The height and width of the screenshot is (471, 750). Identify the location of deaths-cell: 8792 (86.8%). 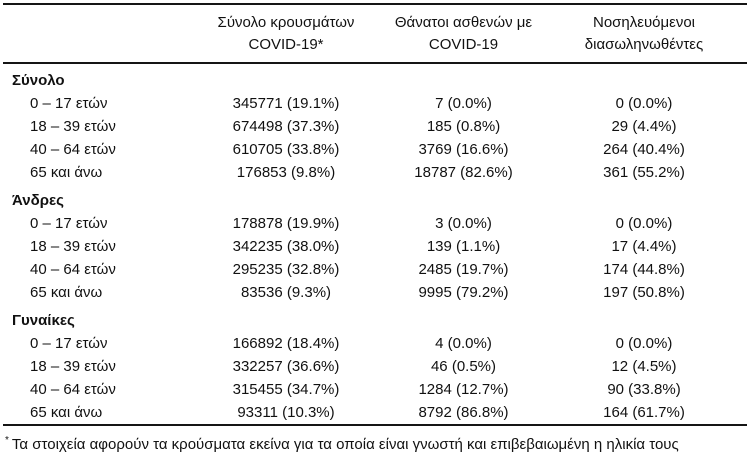
(463, 412).